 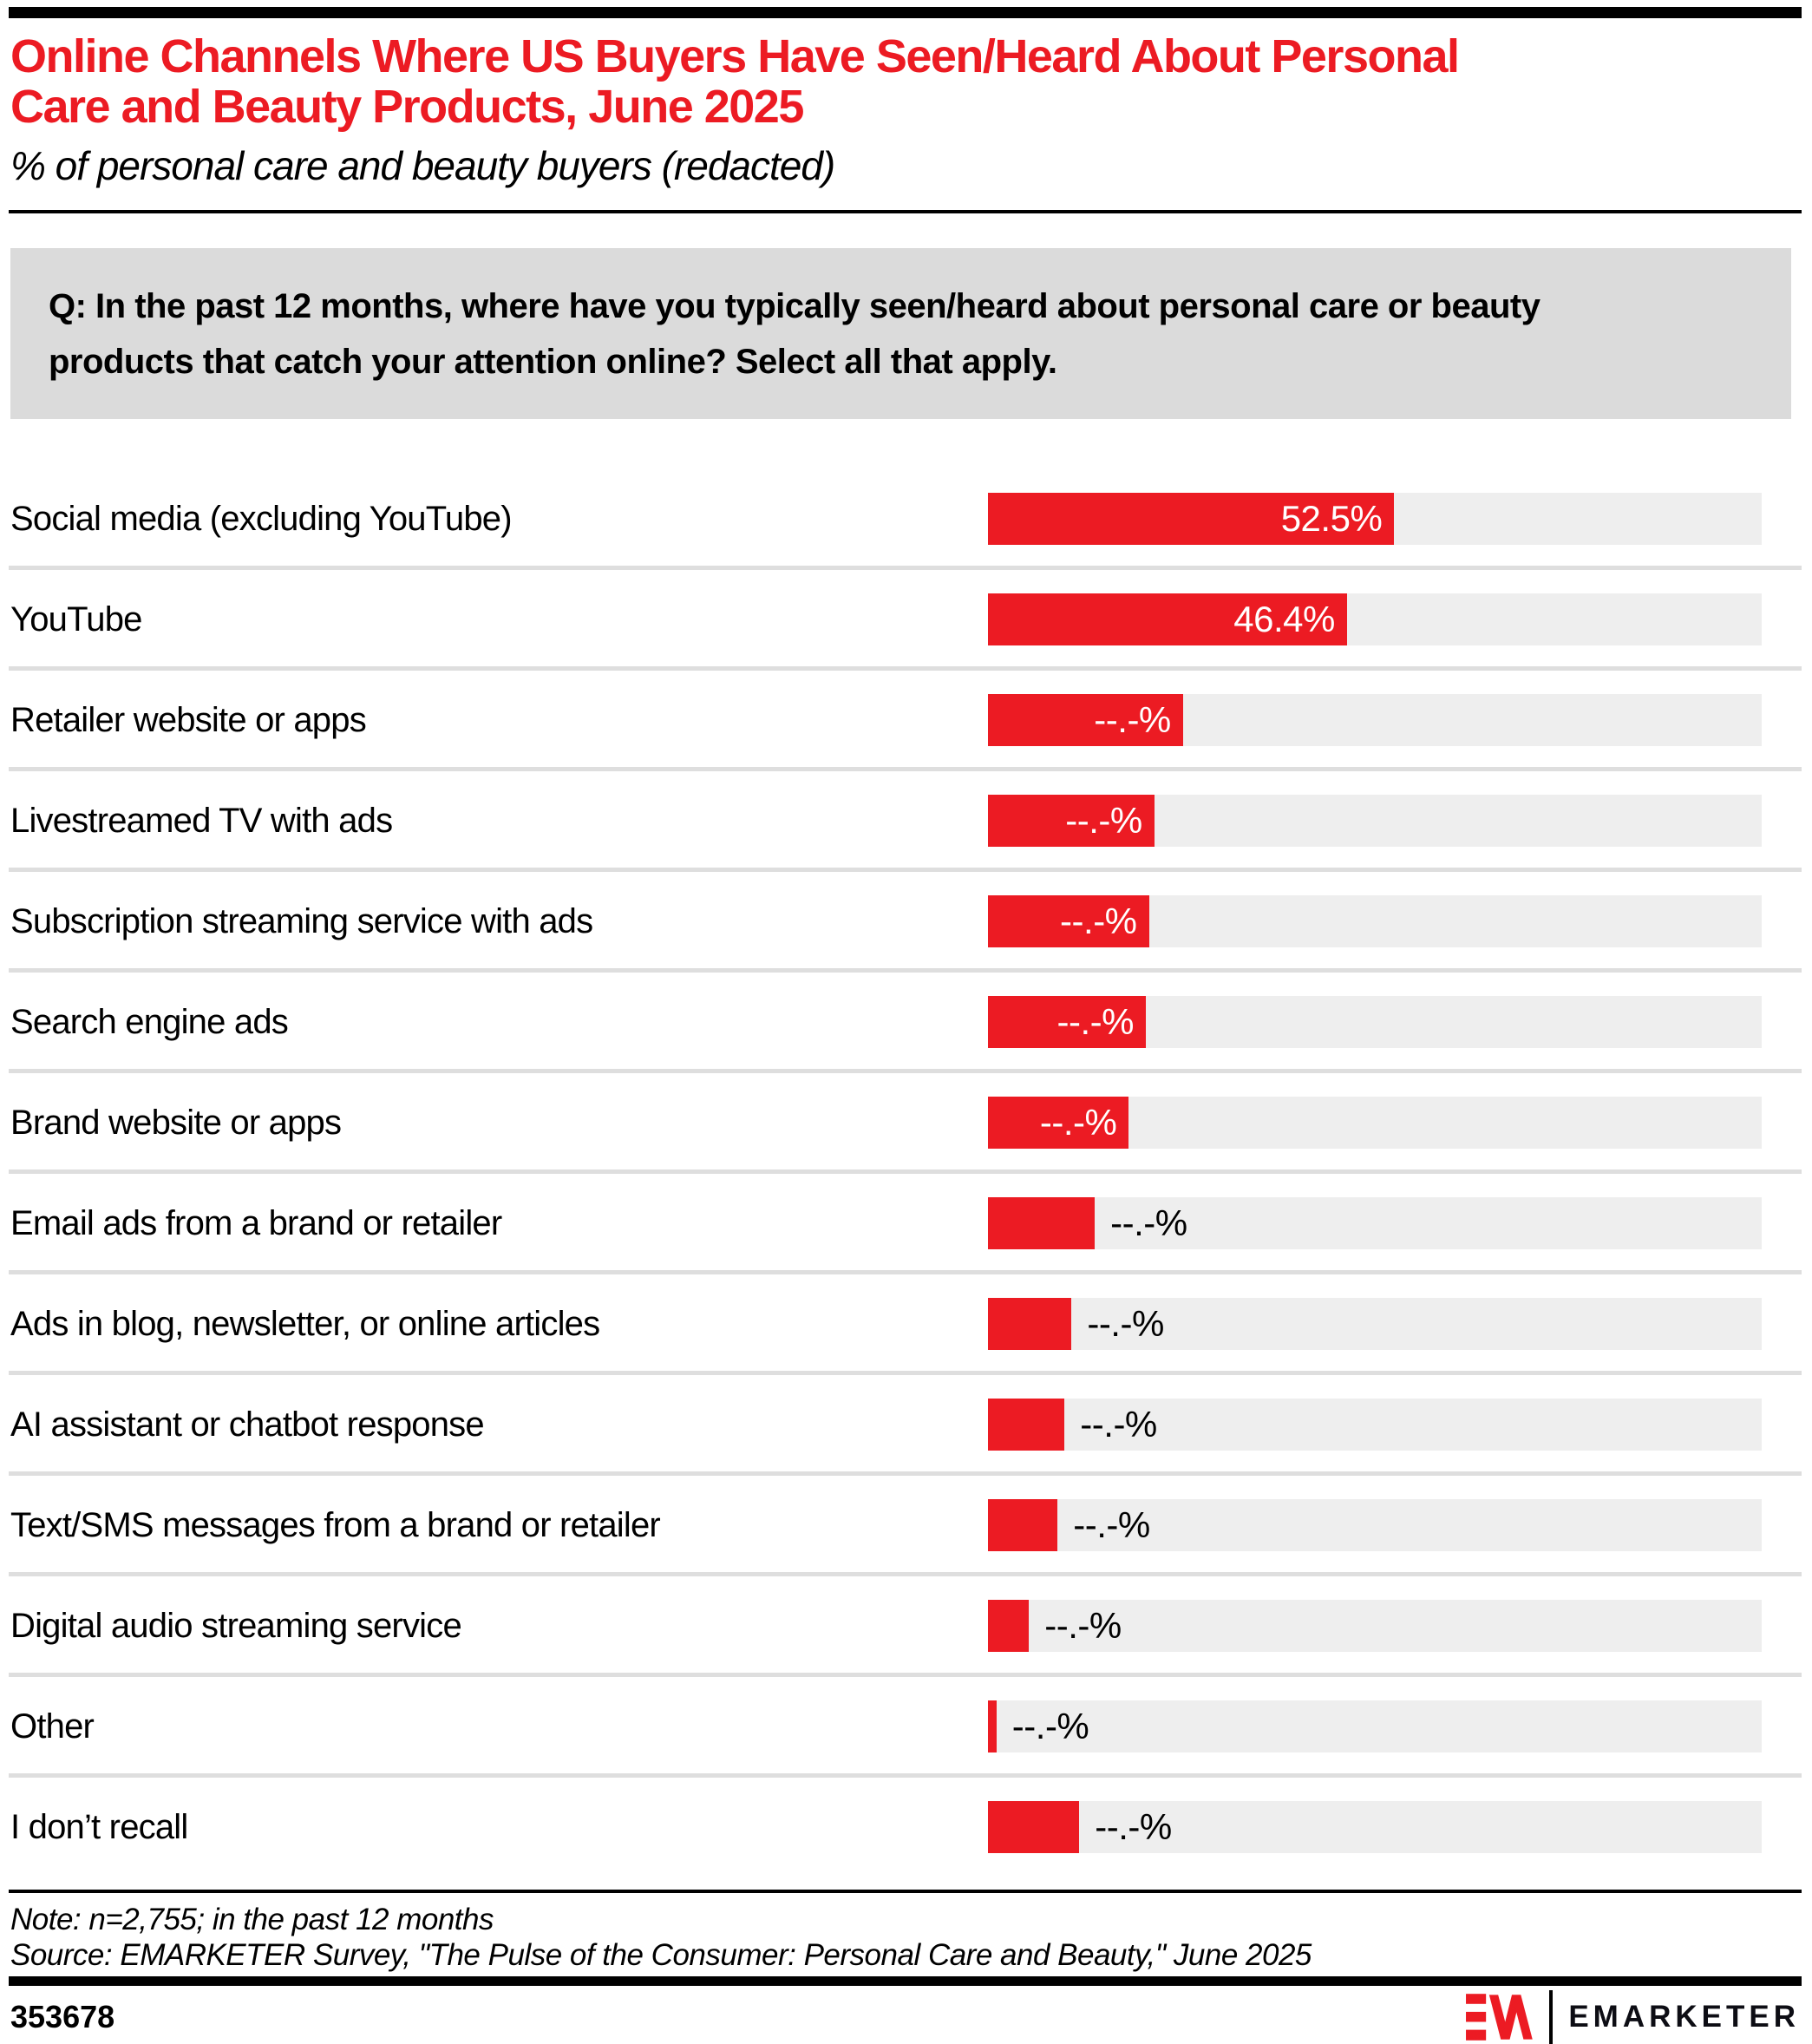 I want to click on emarketer-wordmark: EMARKETER, so click(x=1684, y=2017).